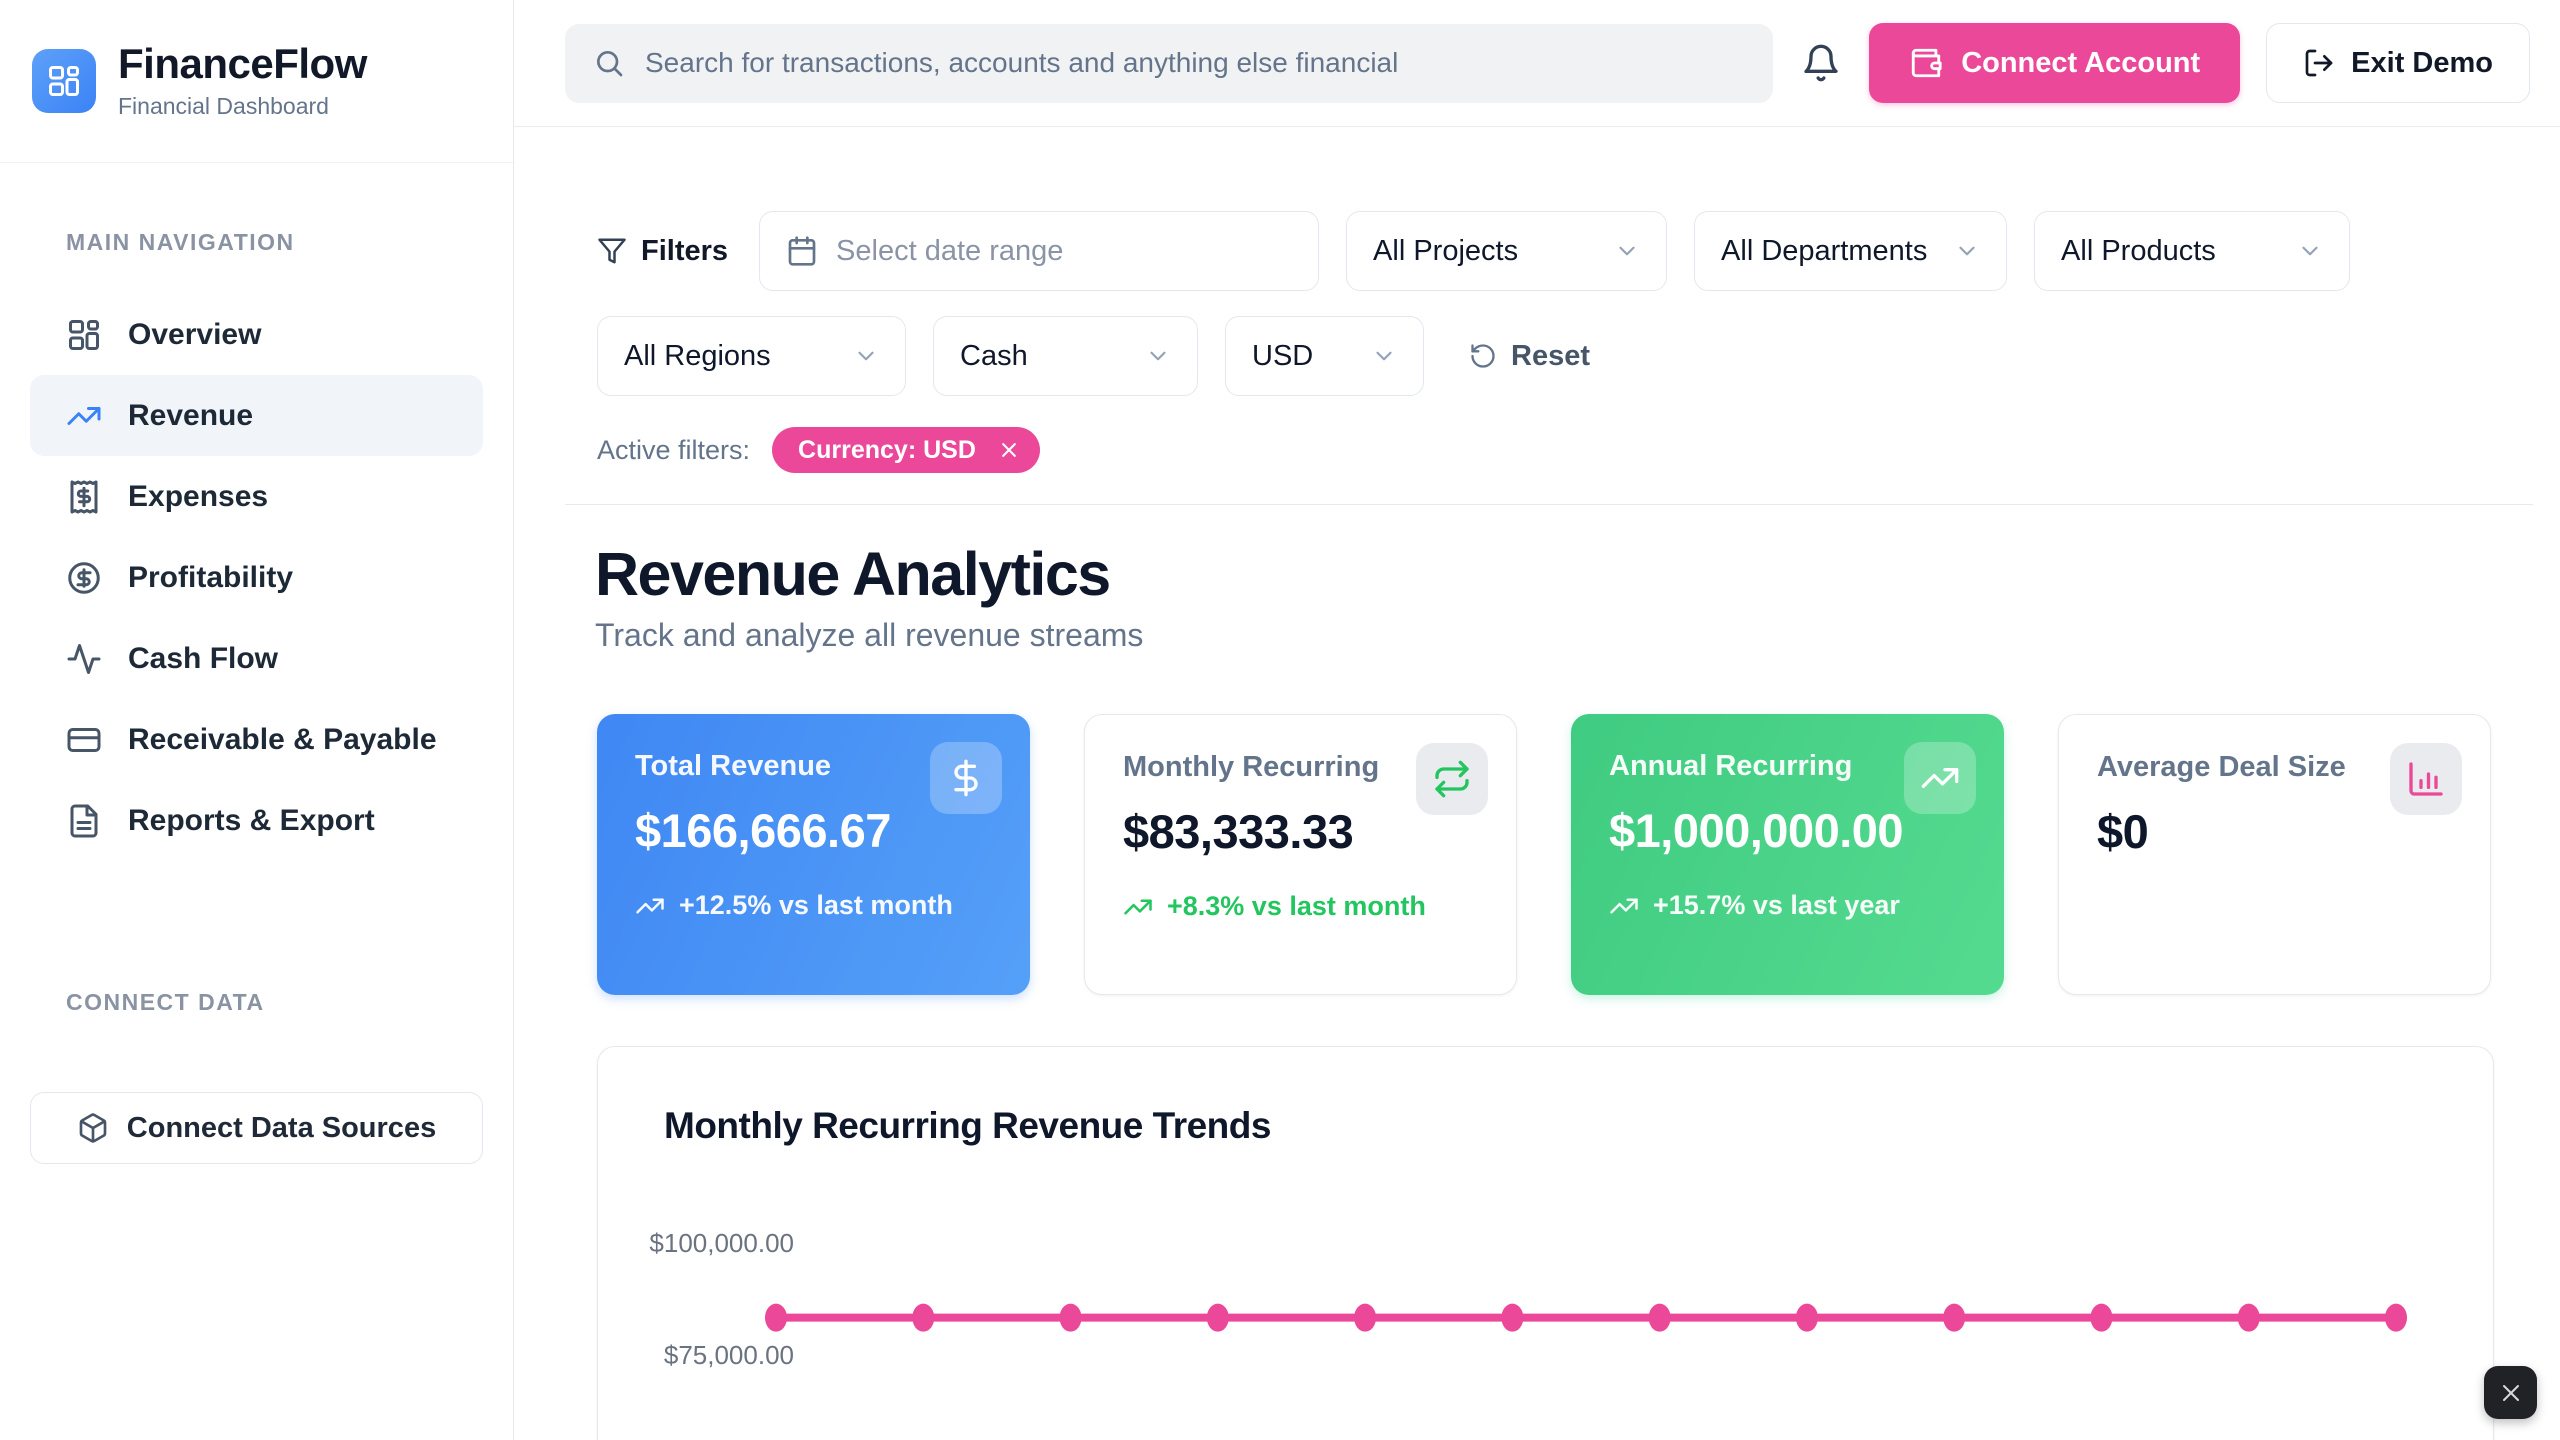 Image resolution: width=2560 pixels, height=1440 pixels. What do you see at coordinates (1452, 779) in the screenshot?
I see `repeat-icon` at bounding box center [1452, 779].